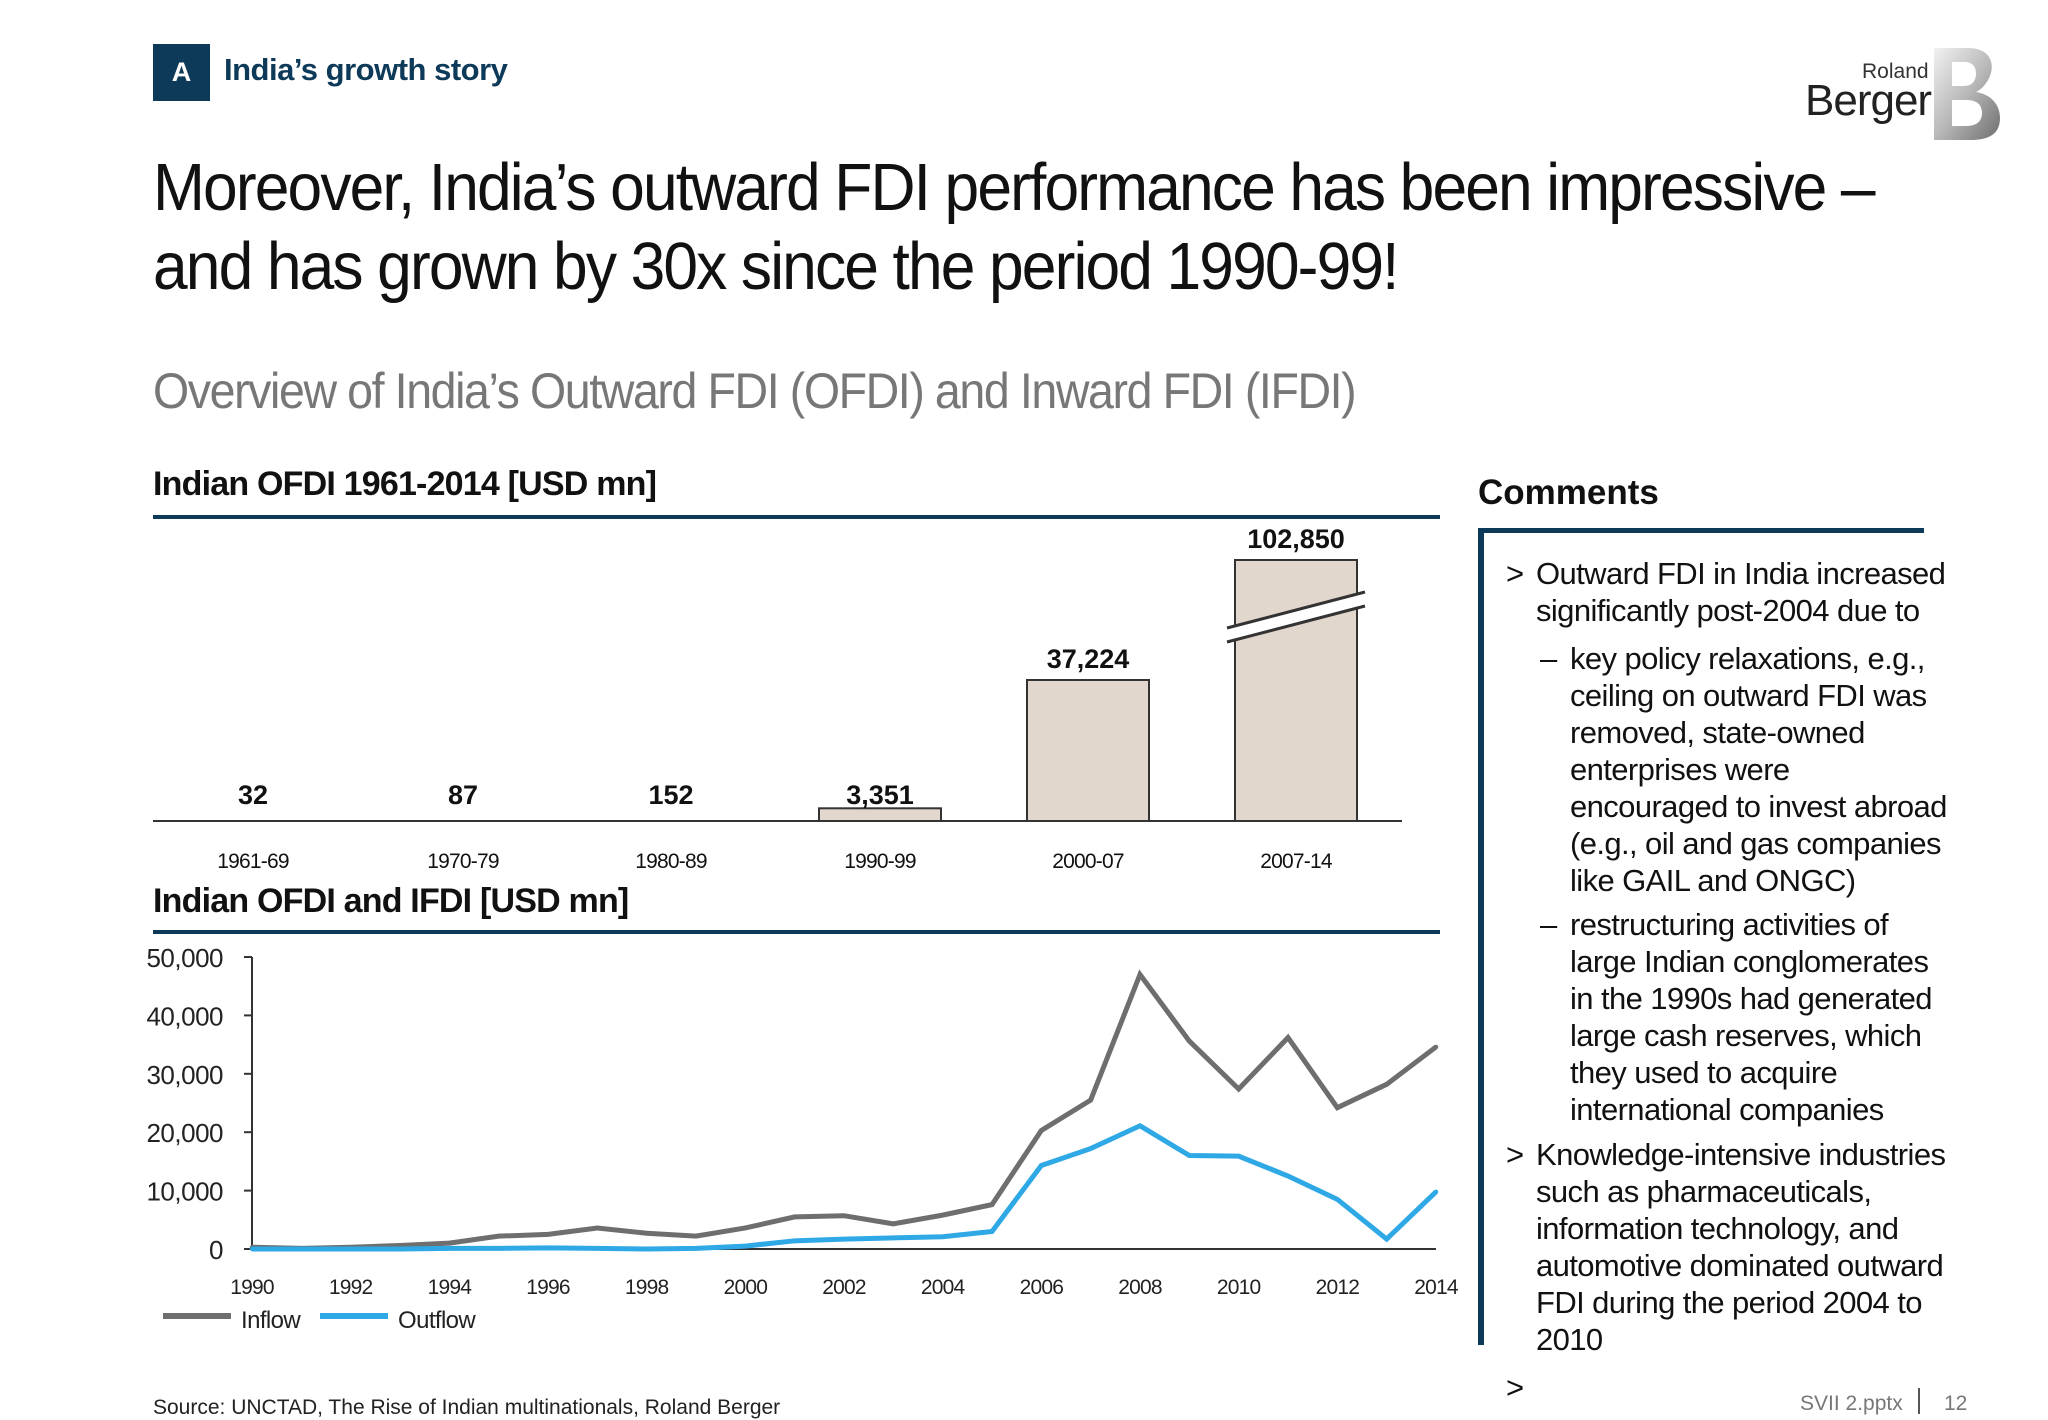 The height and width of the screenshot is (1420, 2048). Describe the element at coordinates (845, 1187) in the screenshot. I see `series-line-outflow` at that location.